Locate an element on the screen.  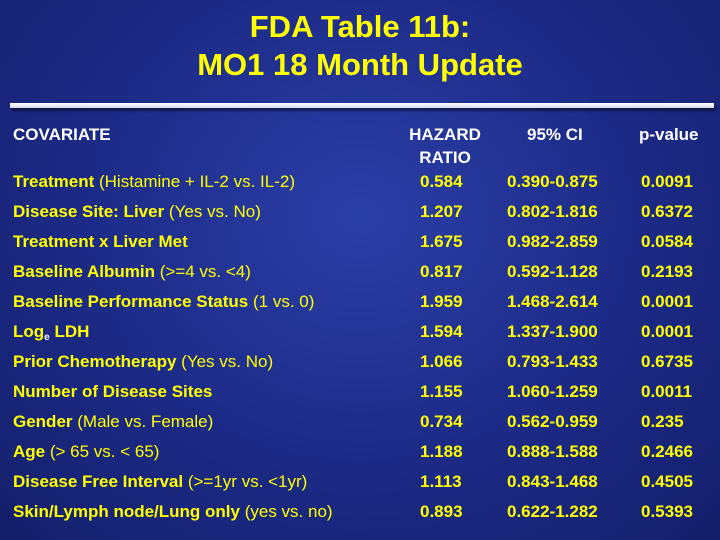
covariate-cell: Disease Site: Liver (Yes vs. No) is located at coordinates (137, 212).